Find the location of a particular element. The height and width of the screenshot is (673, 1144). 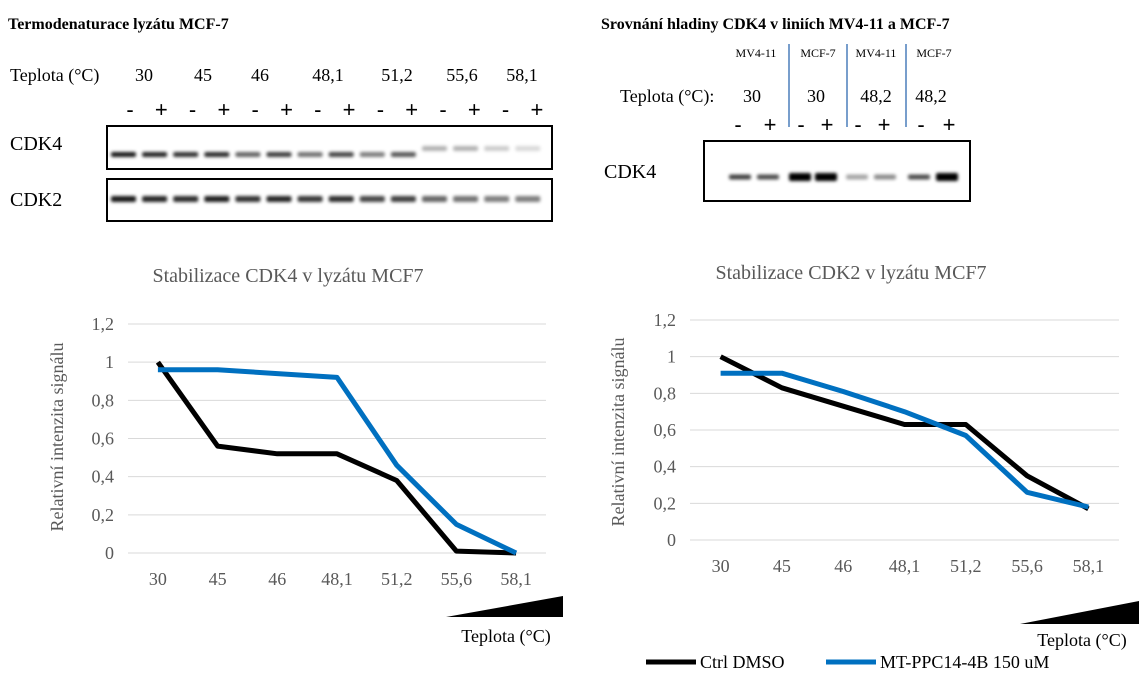

legend-label-ctrl: Ctrl DMSO is located at coordinates (742, 662).